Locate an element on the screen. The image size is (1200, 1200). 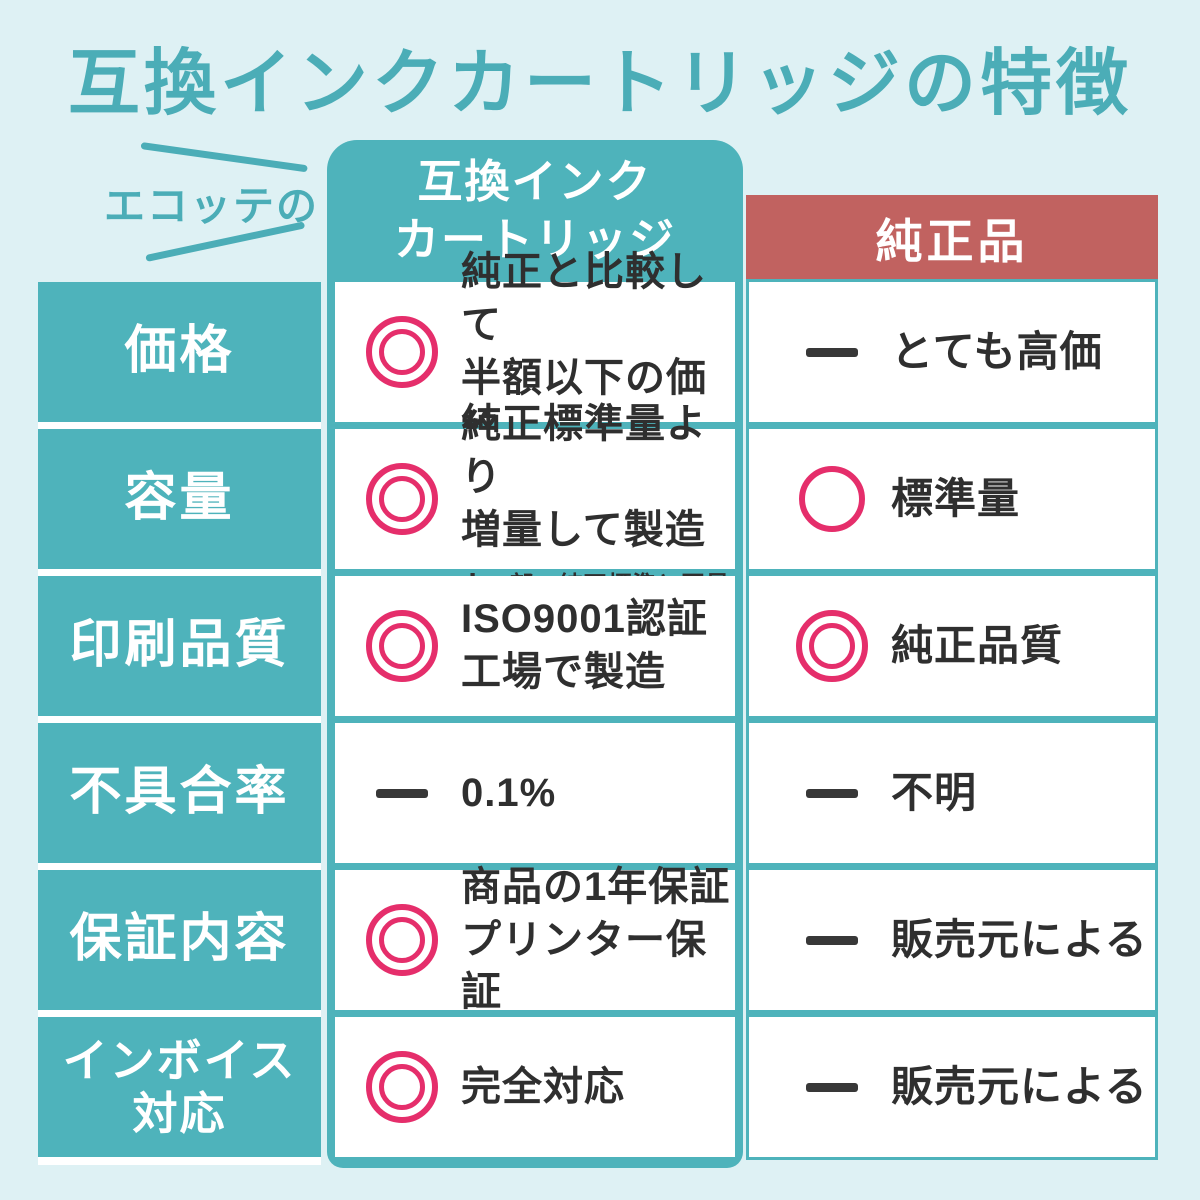
cell-text: 不明 is located at coordinates (934, 793).